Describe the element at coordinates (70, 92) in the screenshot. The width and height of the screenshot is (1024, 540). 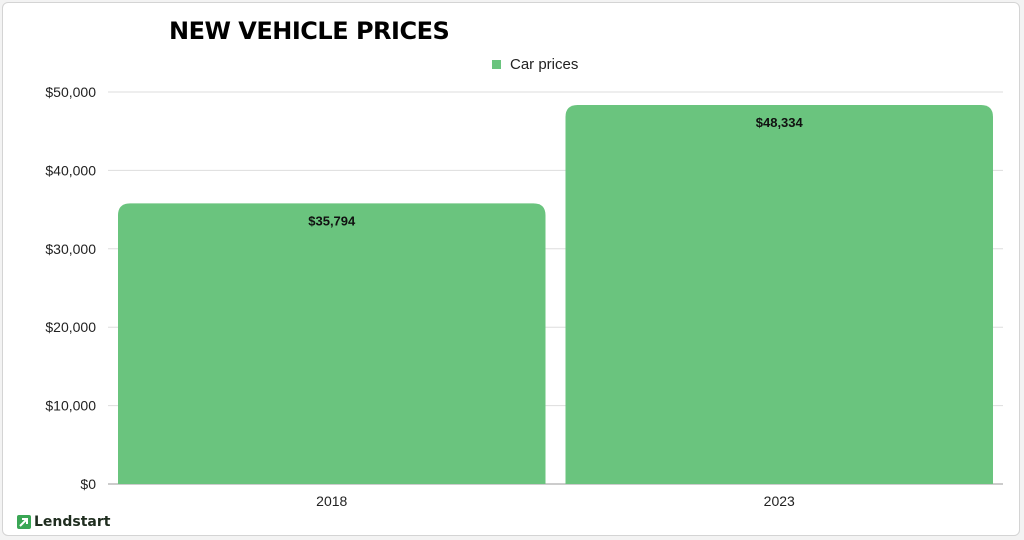
I see `y-tick-label: $50,000` at that location.